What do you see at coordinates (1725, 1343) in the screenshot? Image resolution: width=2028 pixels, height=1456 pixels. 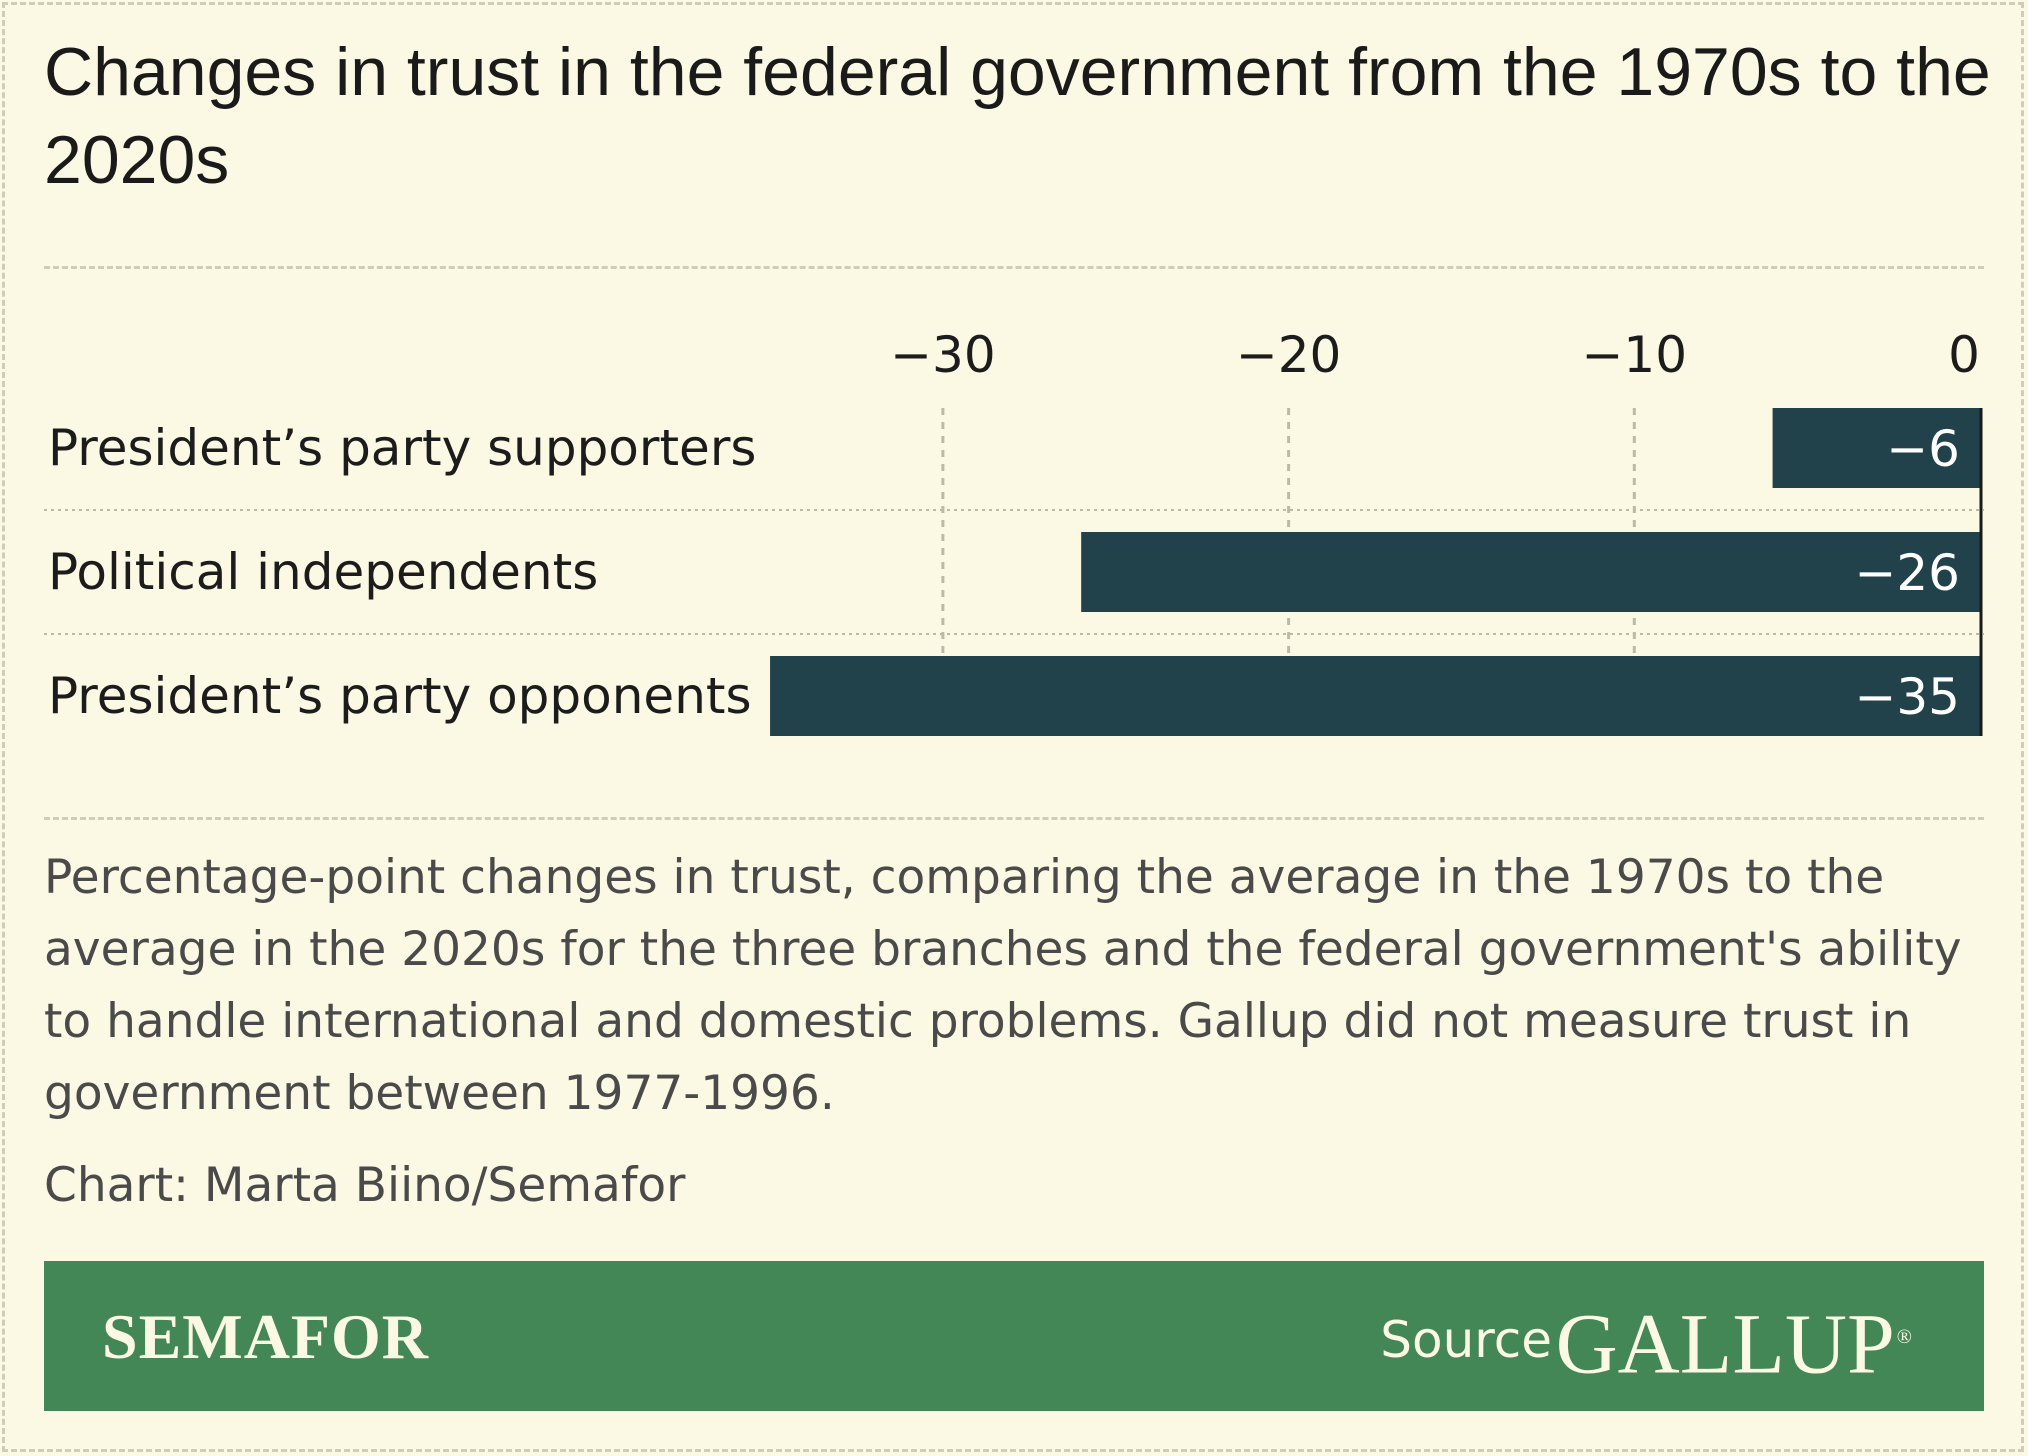 I see `gallup-logo-text: GALLUP` at bounding box center [1725, 1343].